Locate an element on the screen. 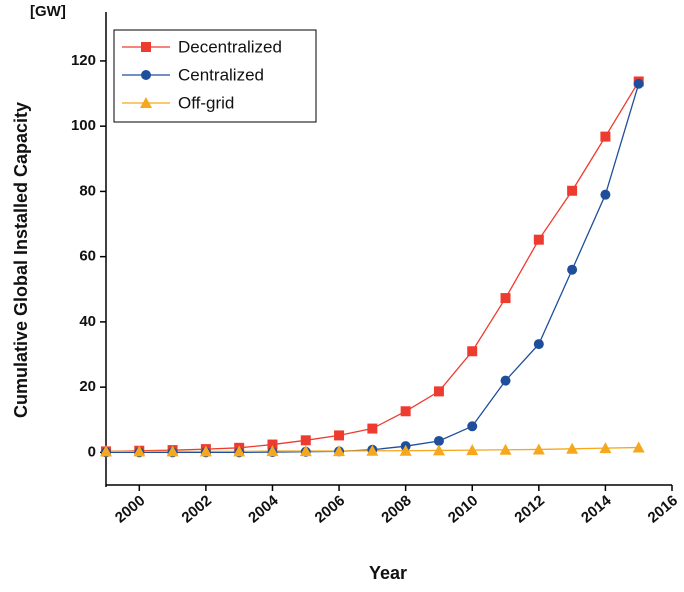 The height and width of the screenshot is (592, 684). y-tick-label: 60 is located at coordinates (87, 256).